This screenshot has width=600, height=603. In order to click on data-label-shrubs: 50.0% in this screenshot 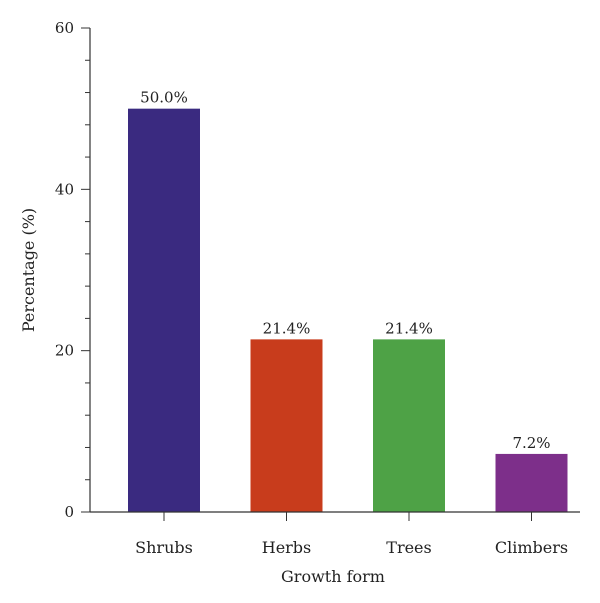, I will do `click(164, 98)`.